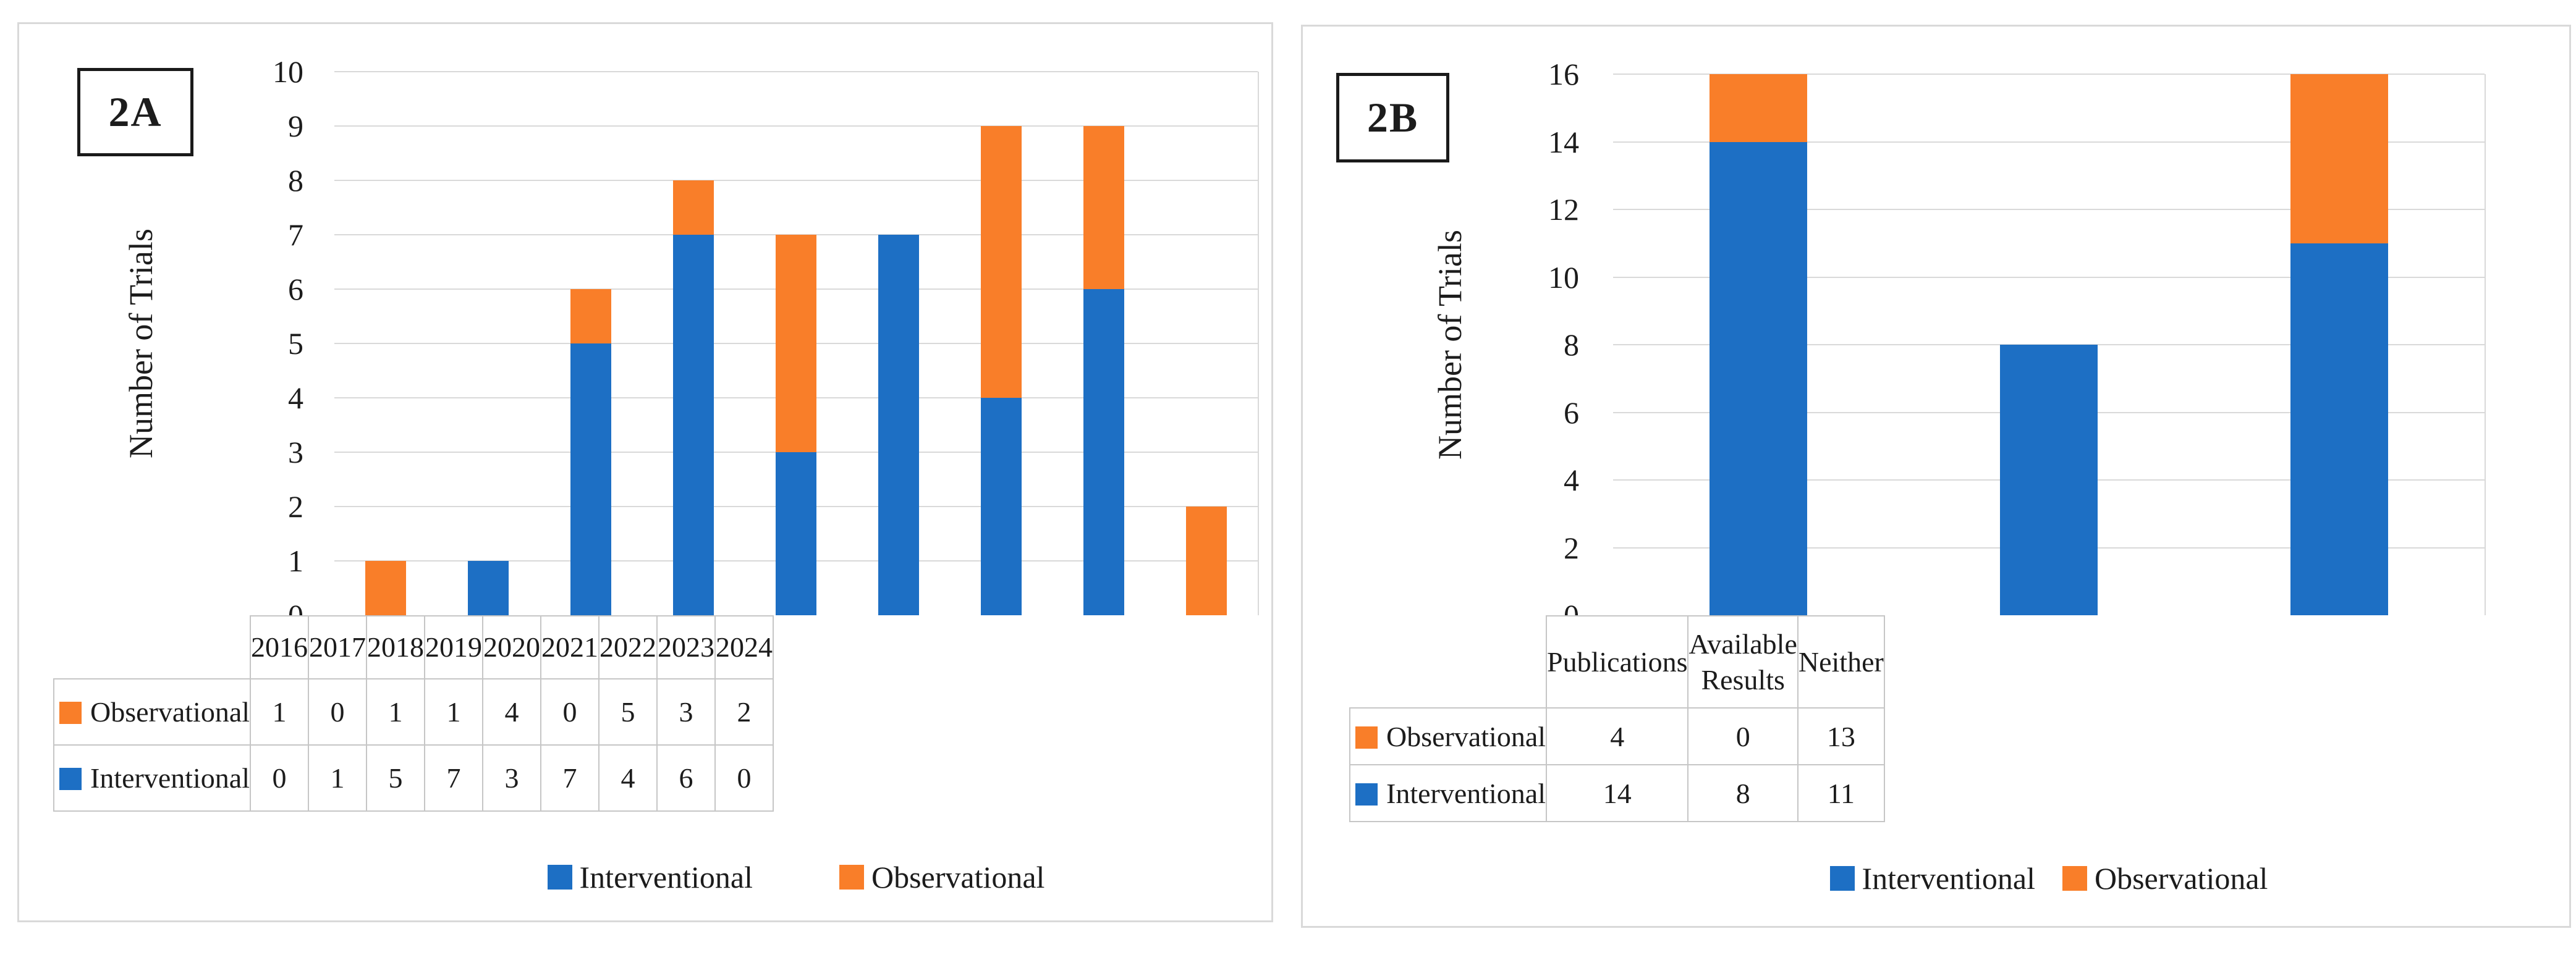 Image resolution: width=2576 pixels, height=955 pixels. What do you see at coordinates (744, 712) in the screenshot?
I see `table-value-cell: 2` at bounding box center [744, 712].